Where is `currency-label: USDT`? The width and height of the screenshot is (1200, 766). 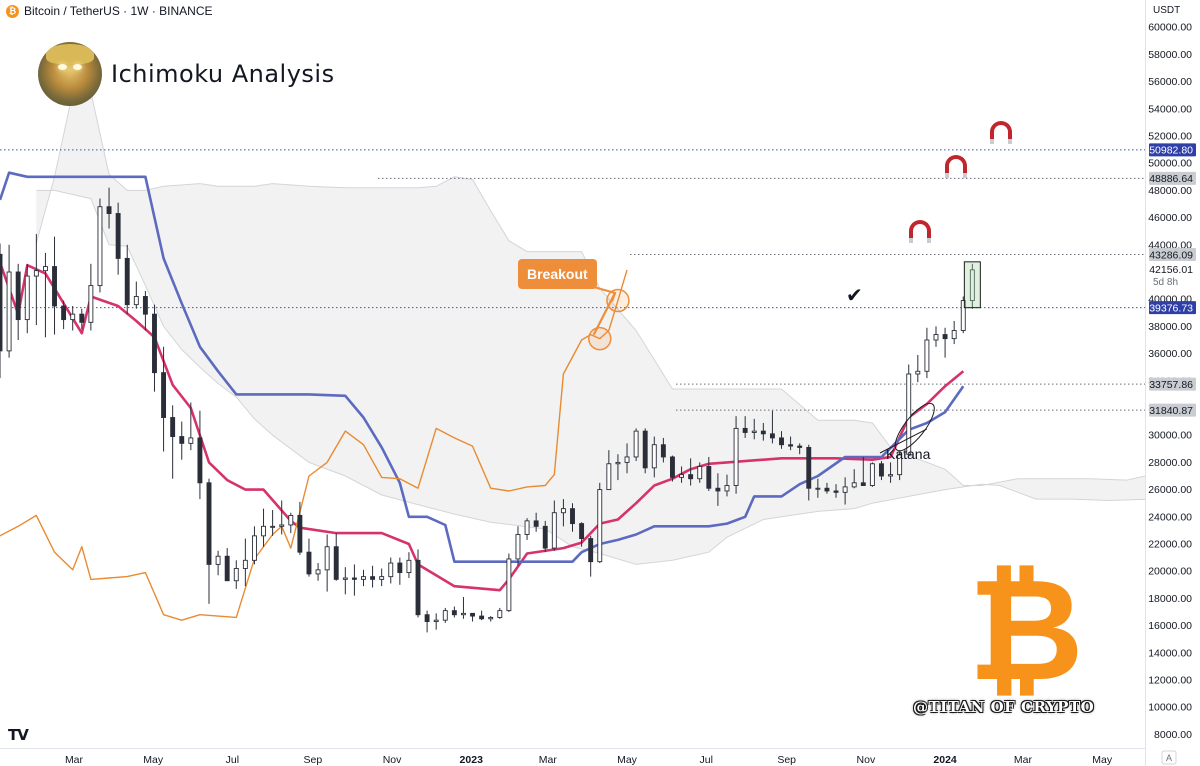 currency-label: USDT is located at coordinates (1166, 10).